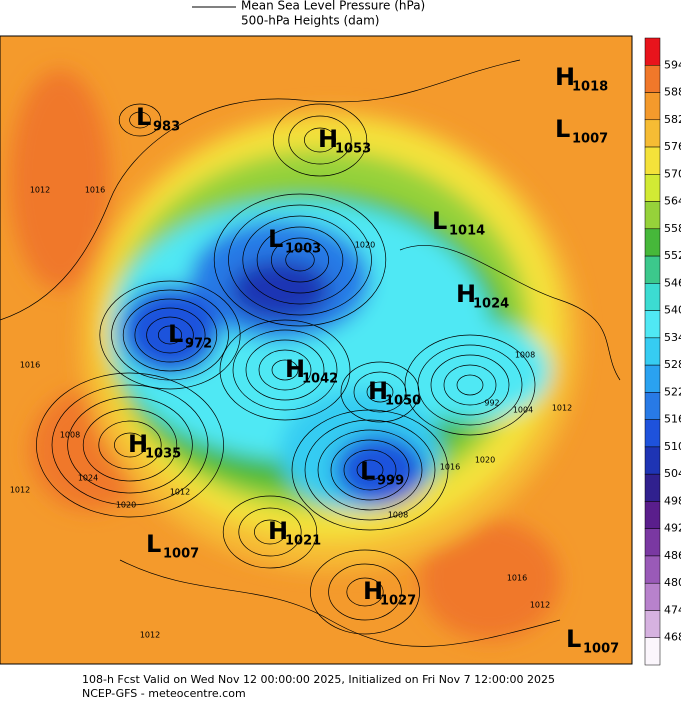  Describe the element at coordinates (672, 582) in the screenshot. I see `colorbar-label: 480` at that location.